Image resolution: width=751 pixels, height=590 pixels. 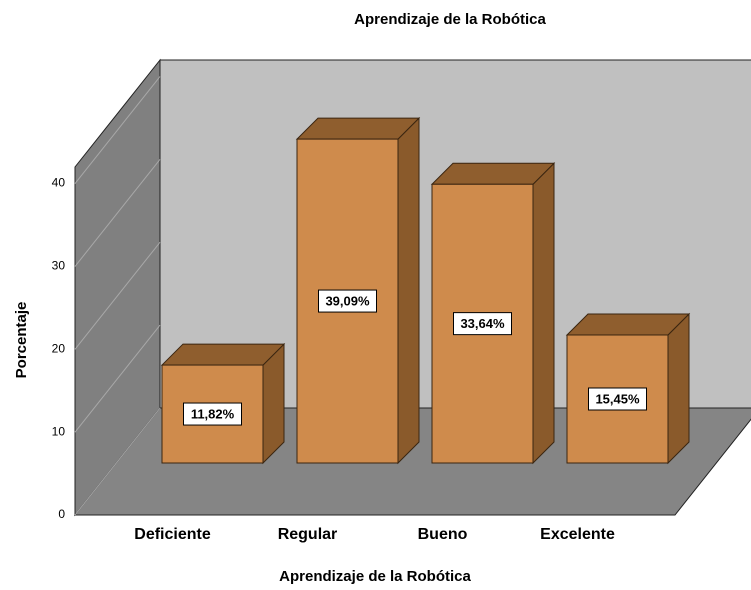 I want to click on value-label: 39,09%, so click(x=347, y=300).